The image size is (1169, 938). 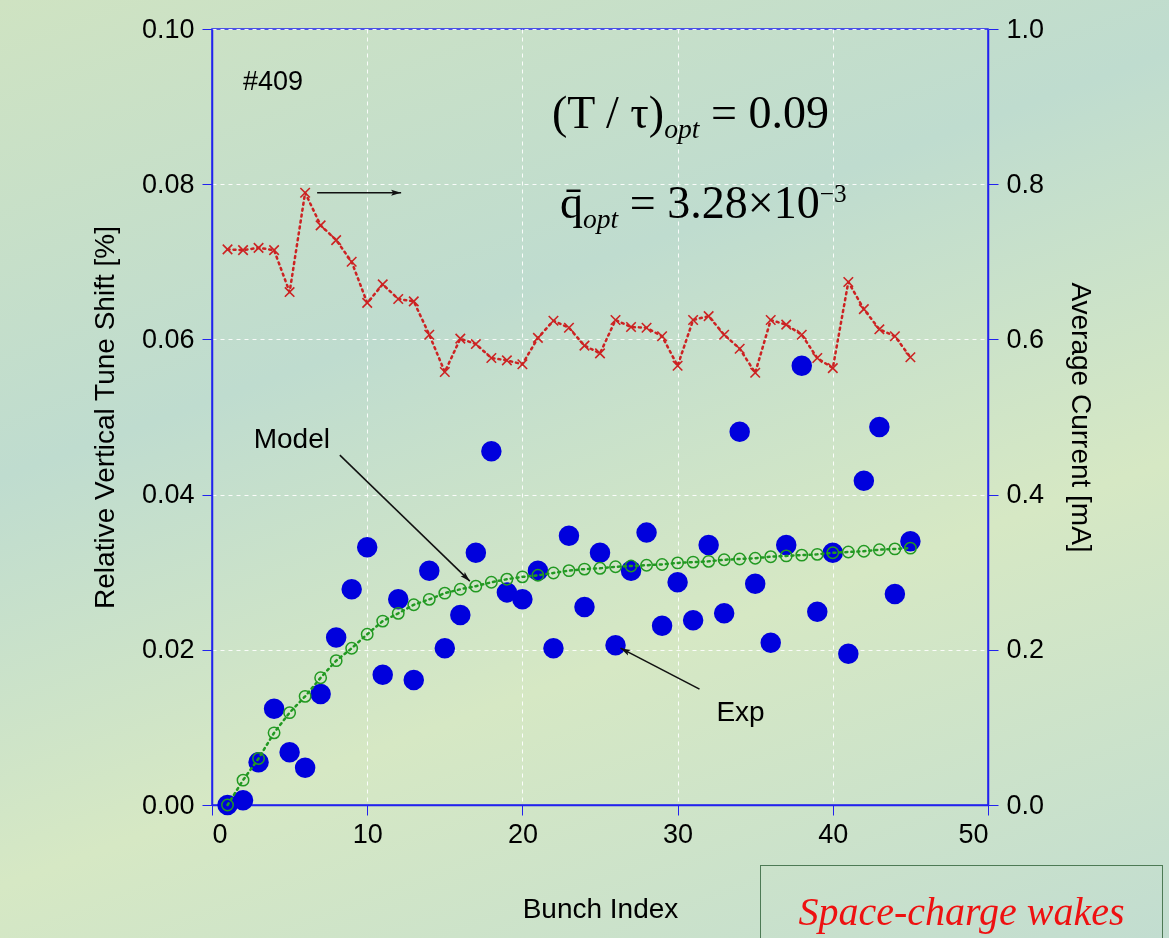 What do you see at coordinates (833, 833) in the screenshot?
I see `x-tick-label: 40` at bounding box center [833, 833].